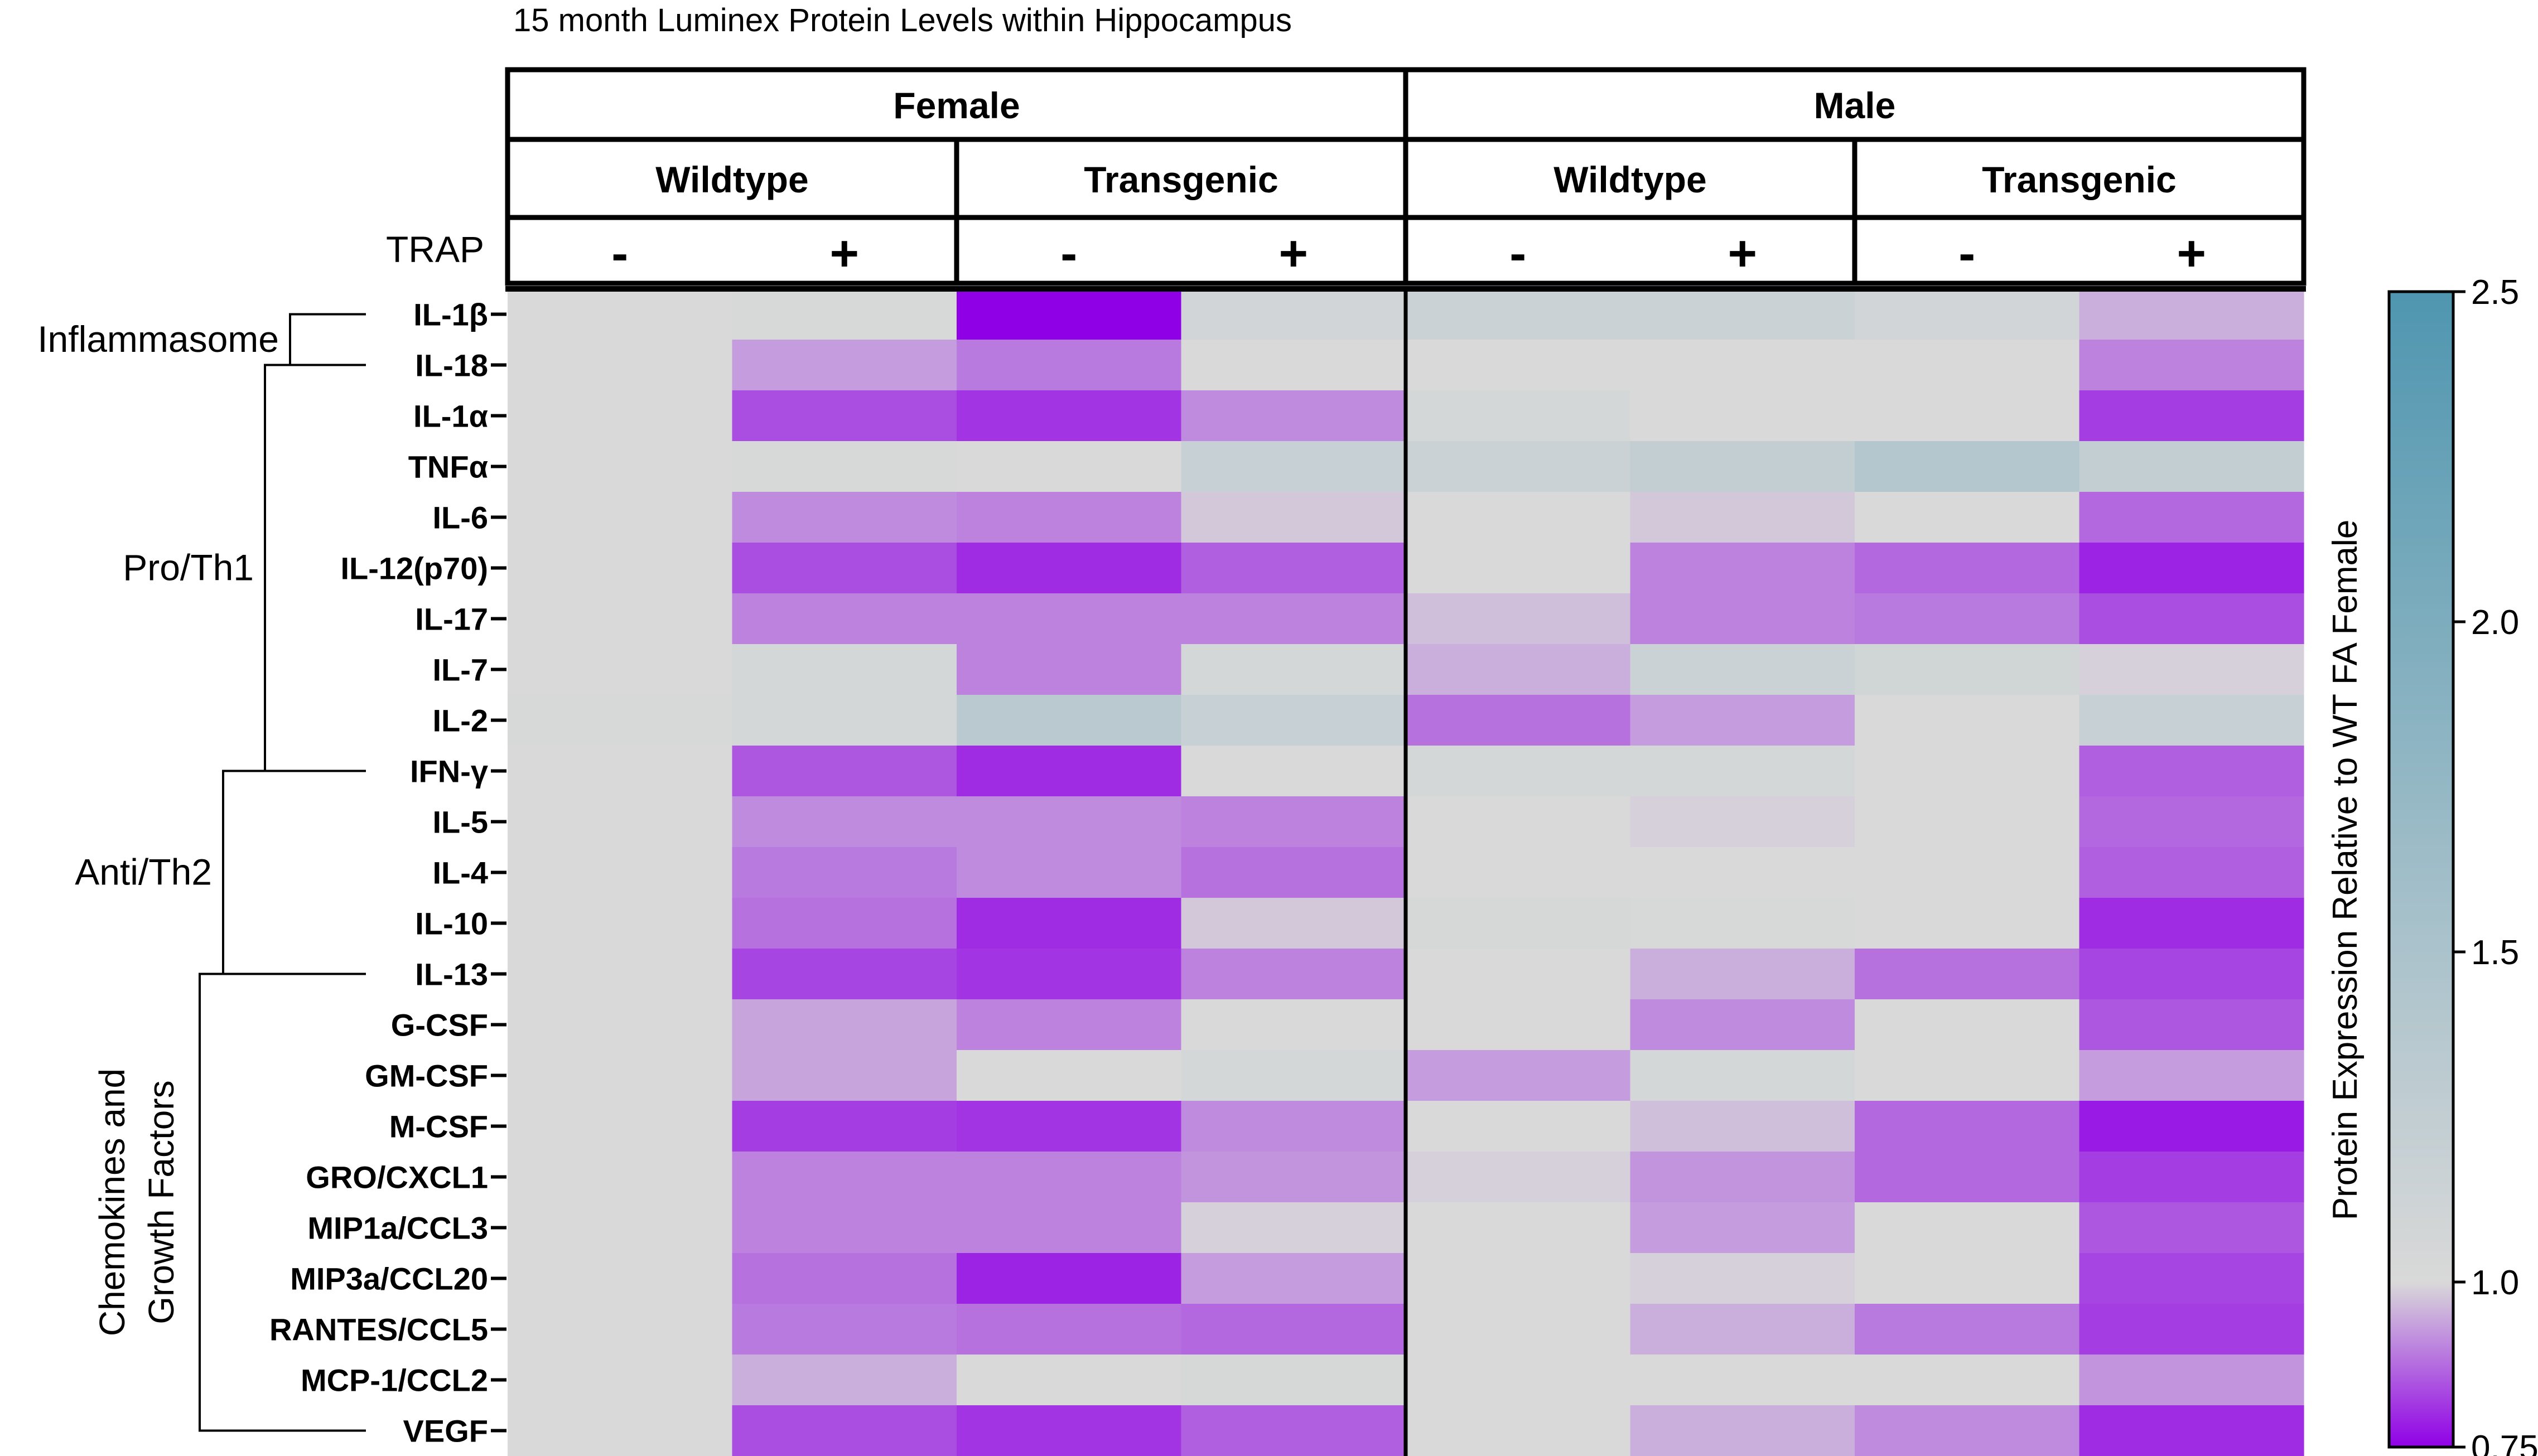  What do you see at coordinates (378, 1330) in the screenshot?
I see `row-label: RANTES/CCL5` at bounding box center [378, 1330].